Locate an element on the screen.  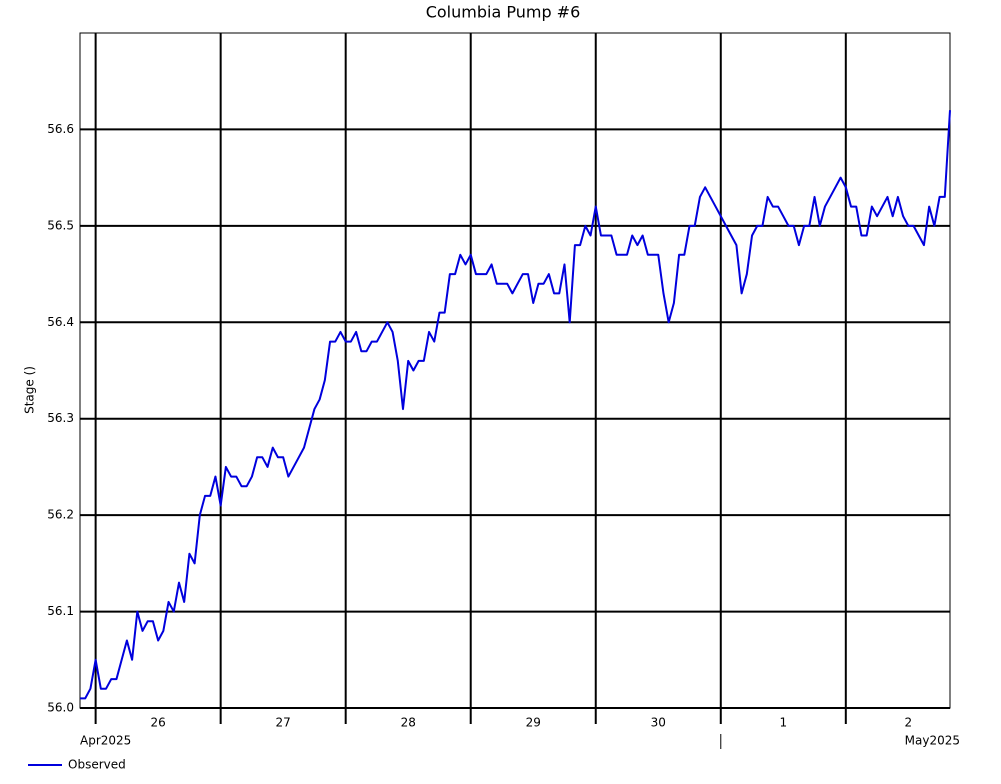
y-tick-label: 56.0 is located at coordinates (60, 708).